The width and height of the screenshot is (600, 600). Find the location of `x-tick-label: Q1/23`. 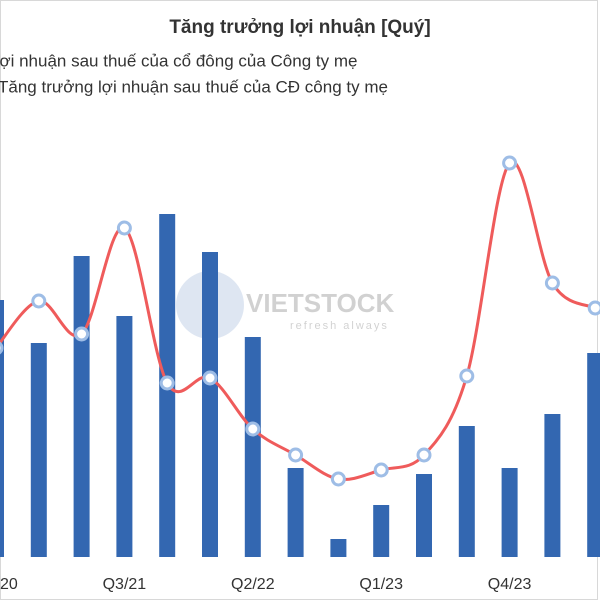

x-tick-label: Q1/23 is located at coordinates (381, 584).